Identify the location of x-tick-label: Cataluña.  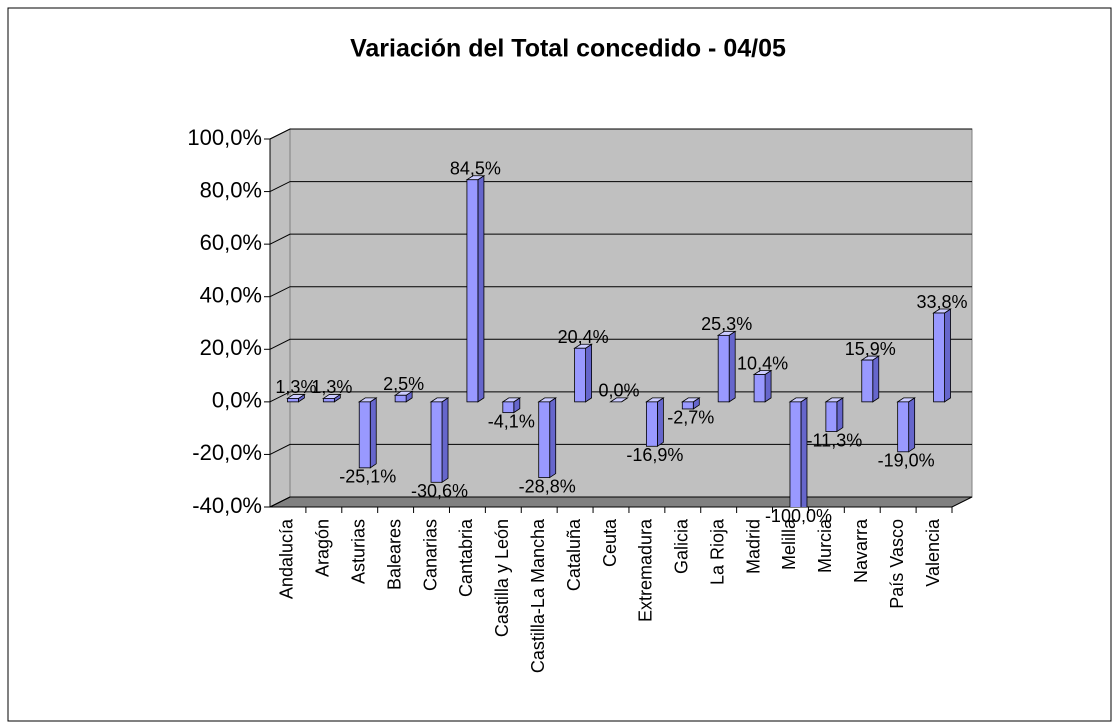
(574, 554).